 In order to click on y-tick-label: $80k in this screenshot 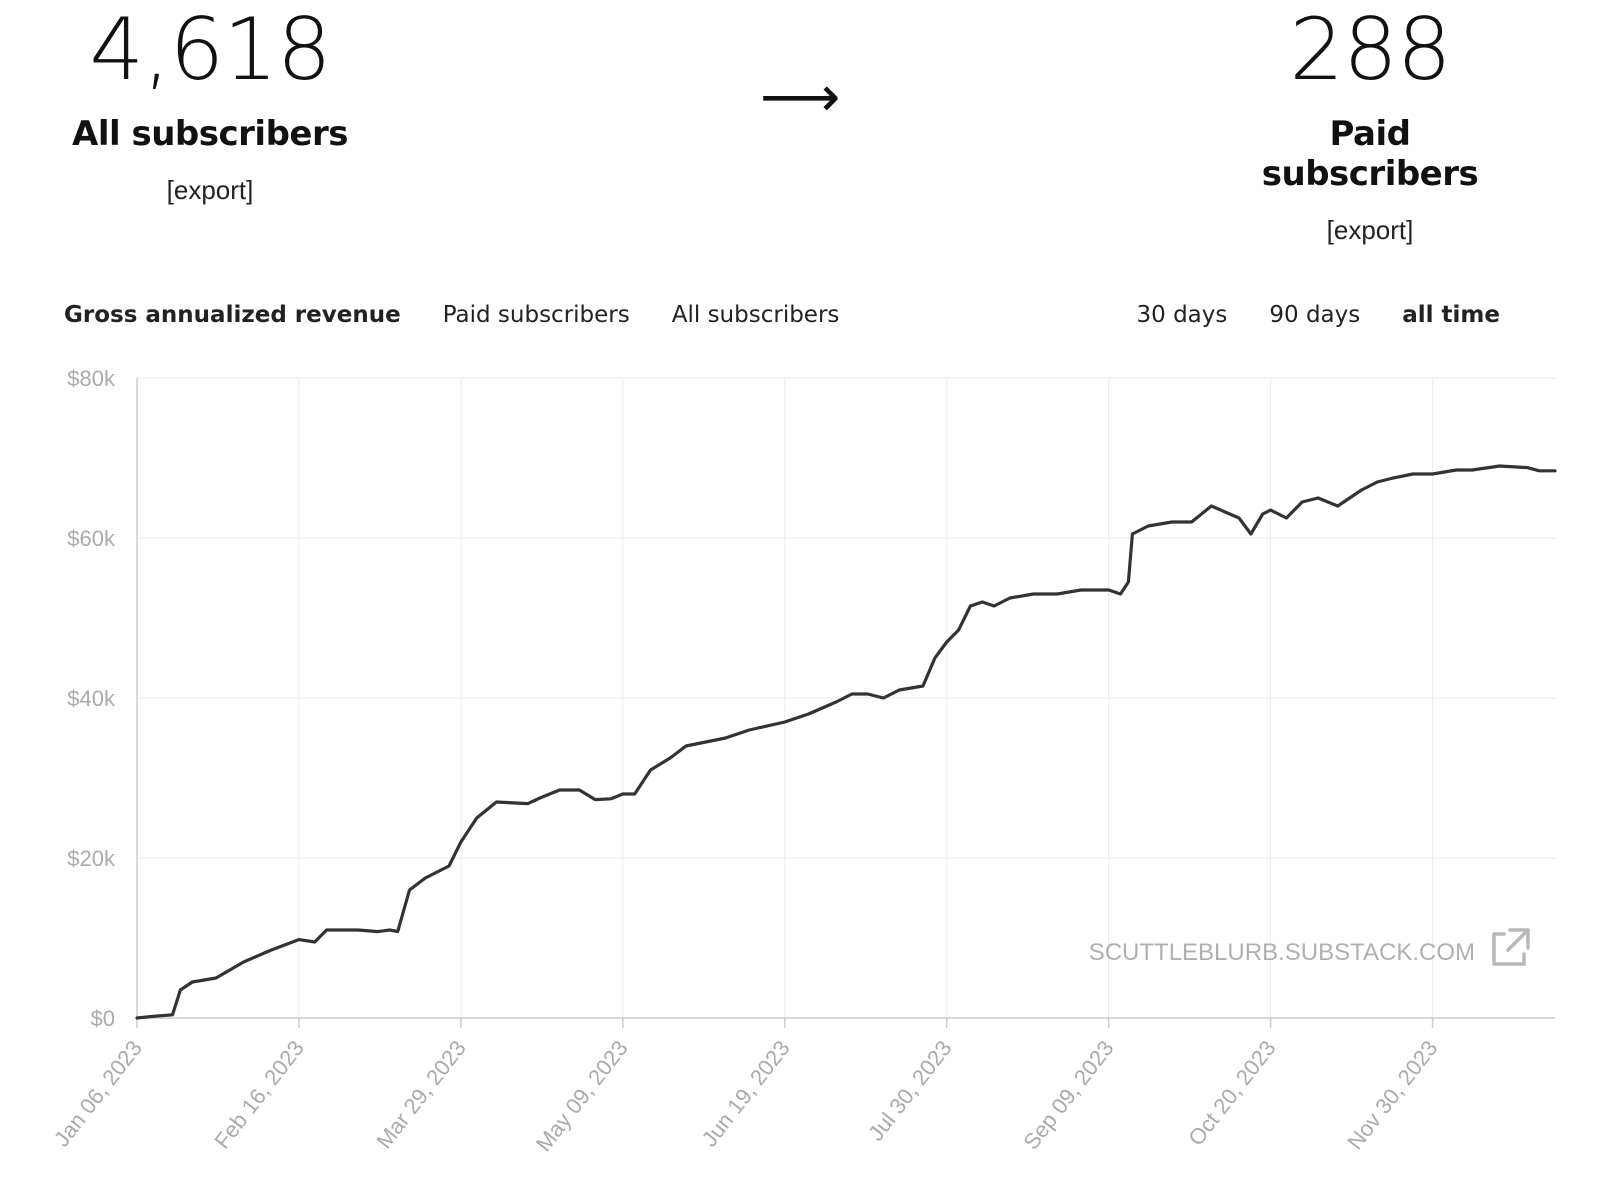, I will do `click(91, 378)`.